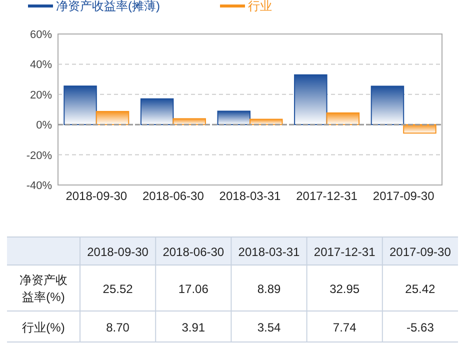 The image size is (464, 347). I want to click on legend-label: 行业, so click(260, 6).